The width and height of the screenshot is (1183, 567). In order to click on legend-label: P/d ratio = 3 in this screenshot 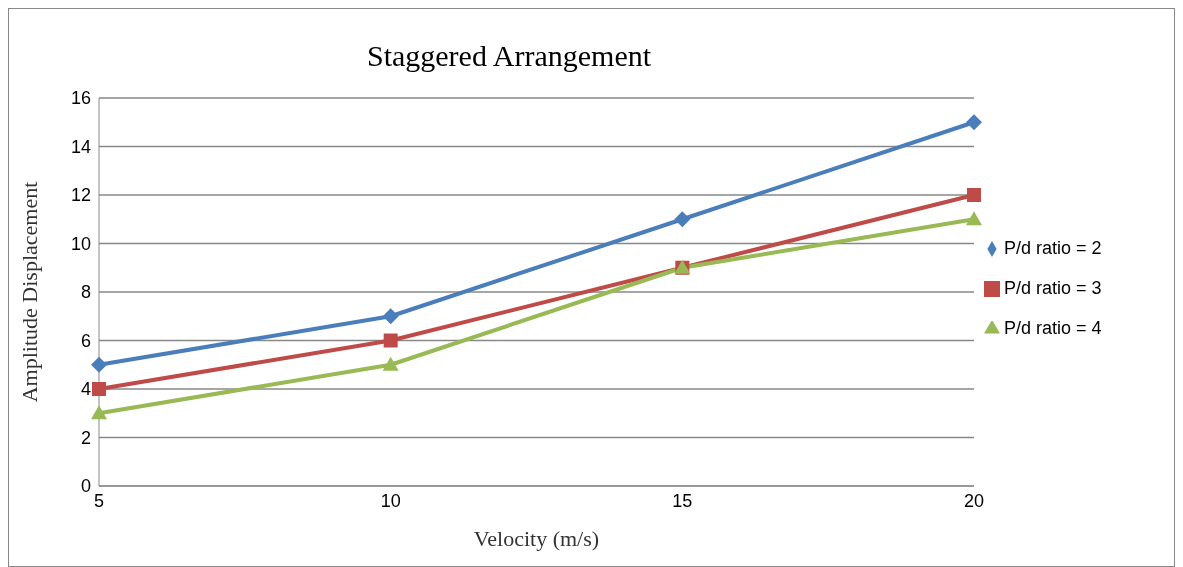, I will do `click(1053, 287)`.